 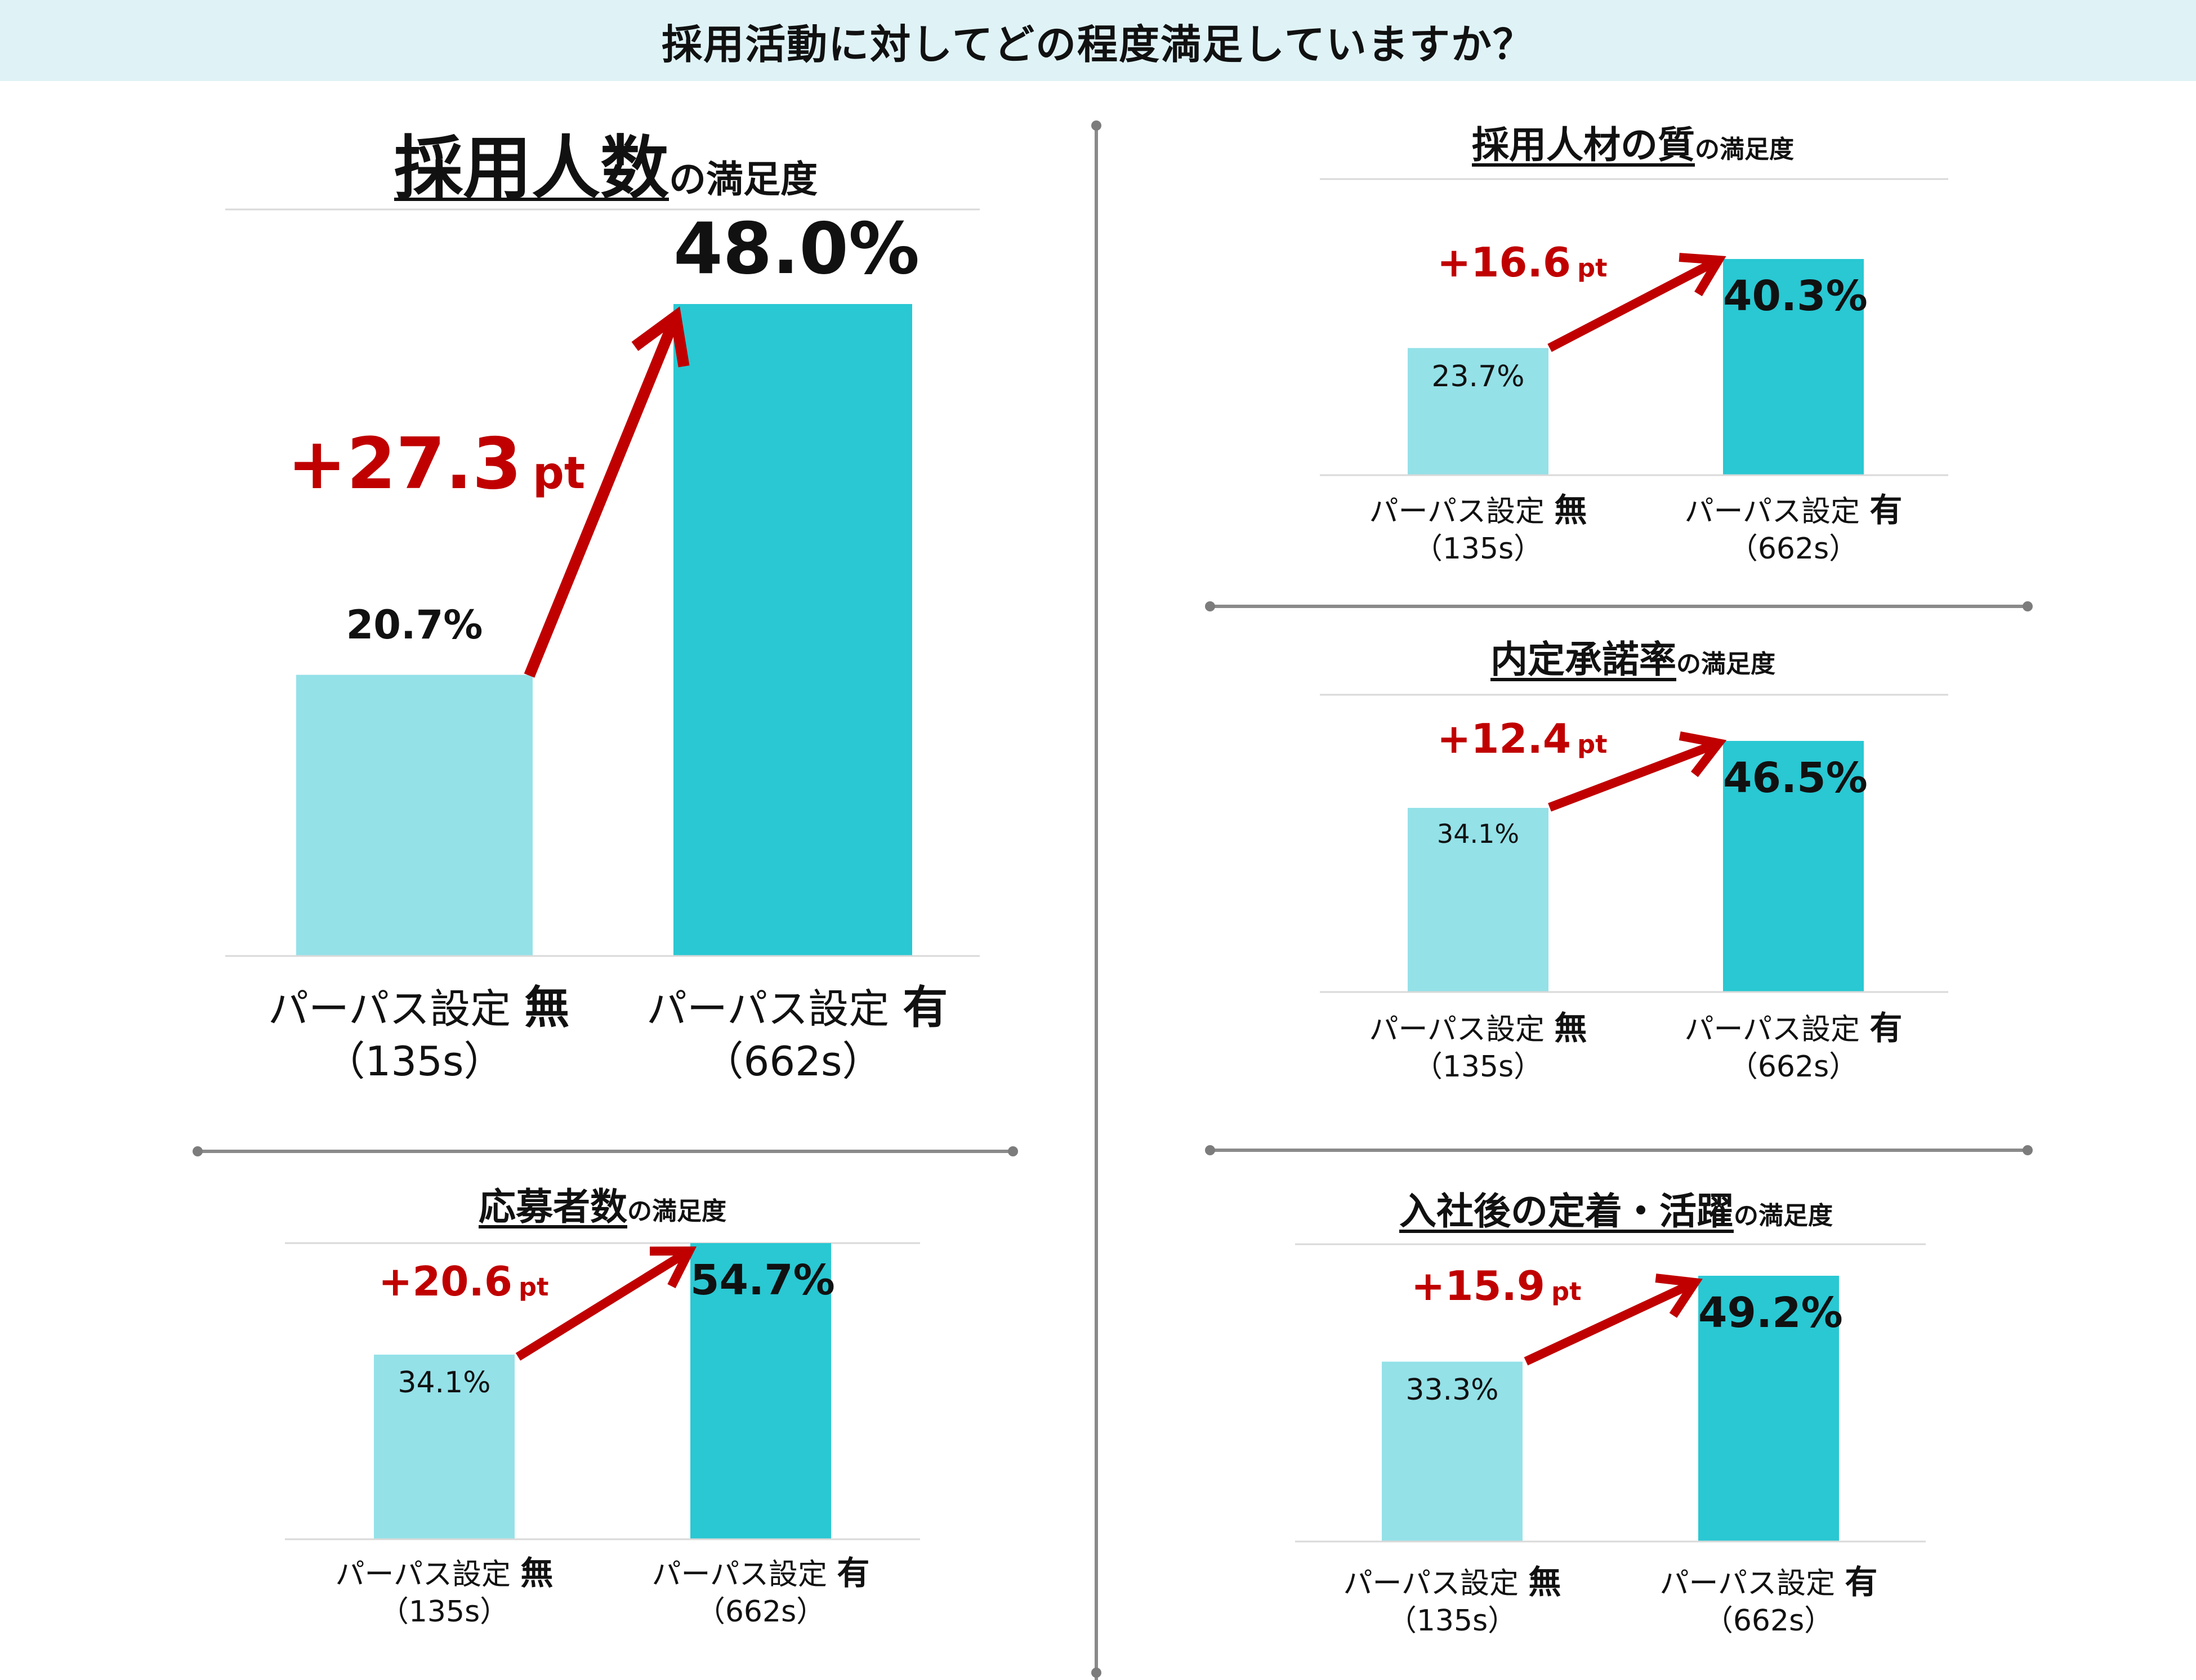 What do you see at coordinates (1583, 145) in the screenshot?
I see `chart-title-main: 採用人材の質` at bounding box center [1583, 145].